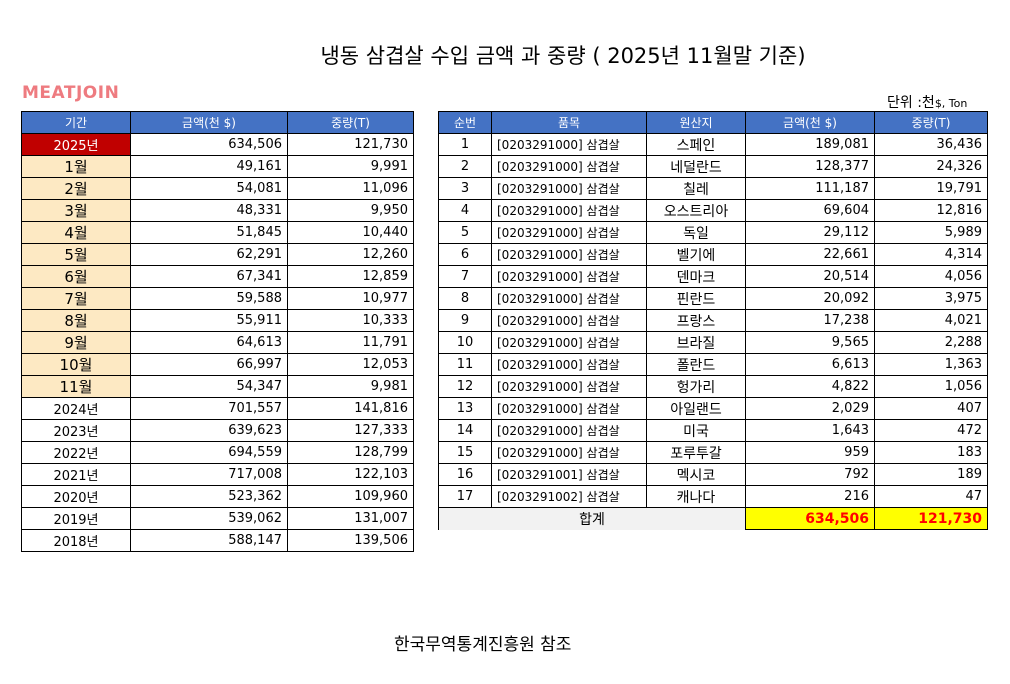  Describe the element at coordinates (696, 232) in the screenshot. I see `origin-cell: 독일` at that location.